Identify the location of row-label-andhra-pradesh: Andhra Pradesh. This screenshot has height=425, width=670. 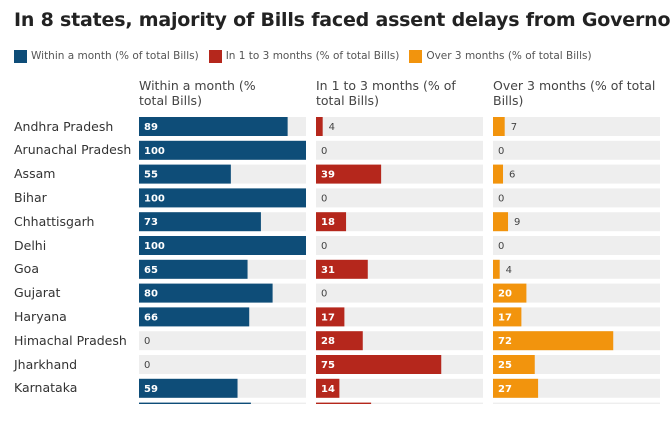
(64, 126).